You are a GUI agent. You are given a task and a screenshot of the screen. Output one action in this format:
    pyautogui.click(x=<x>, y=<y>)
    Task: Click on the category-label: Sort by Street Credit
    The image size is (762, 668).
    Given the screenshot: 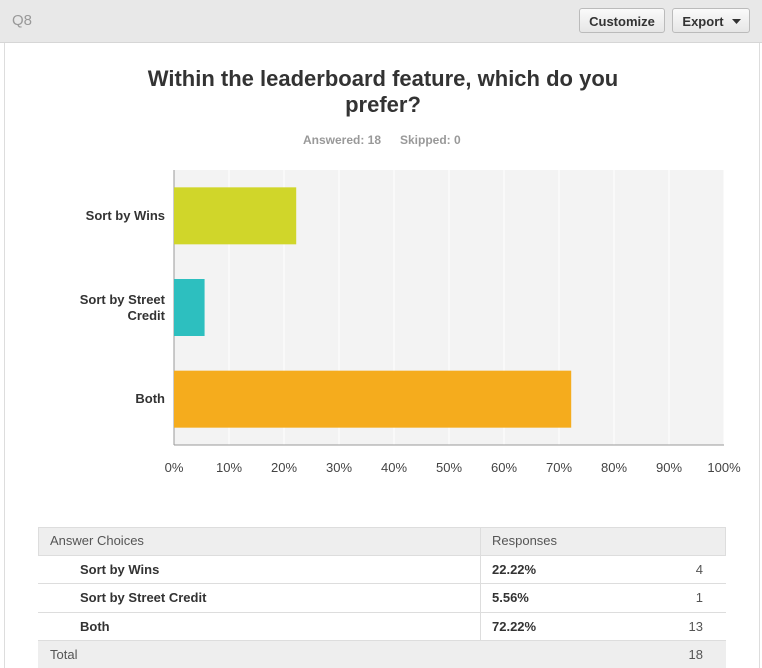 What is the action you would take?
    pyautogui.click(x=122, y=307)
    